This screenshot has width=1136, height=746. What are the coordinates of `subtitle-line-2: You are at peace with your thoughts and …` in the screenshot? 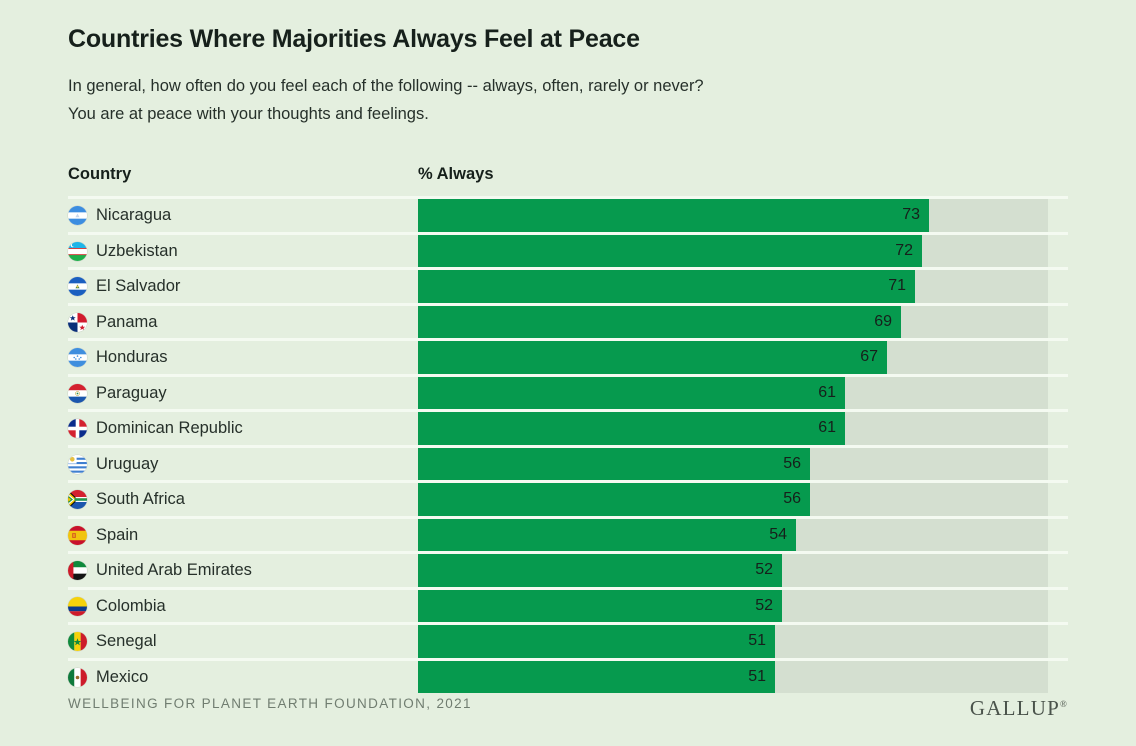 It's located at (248, 113).